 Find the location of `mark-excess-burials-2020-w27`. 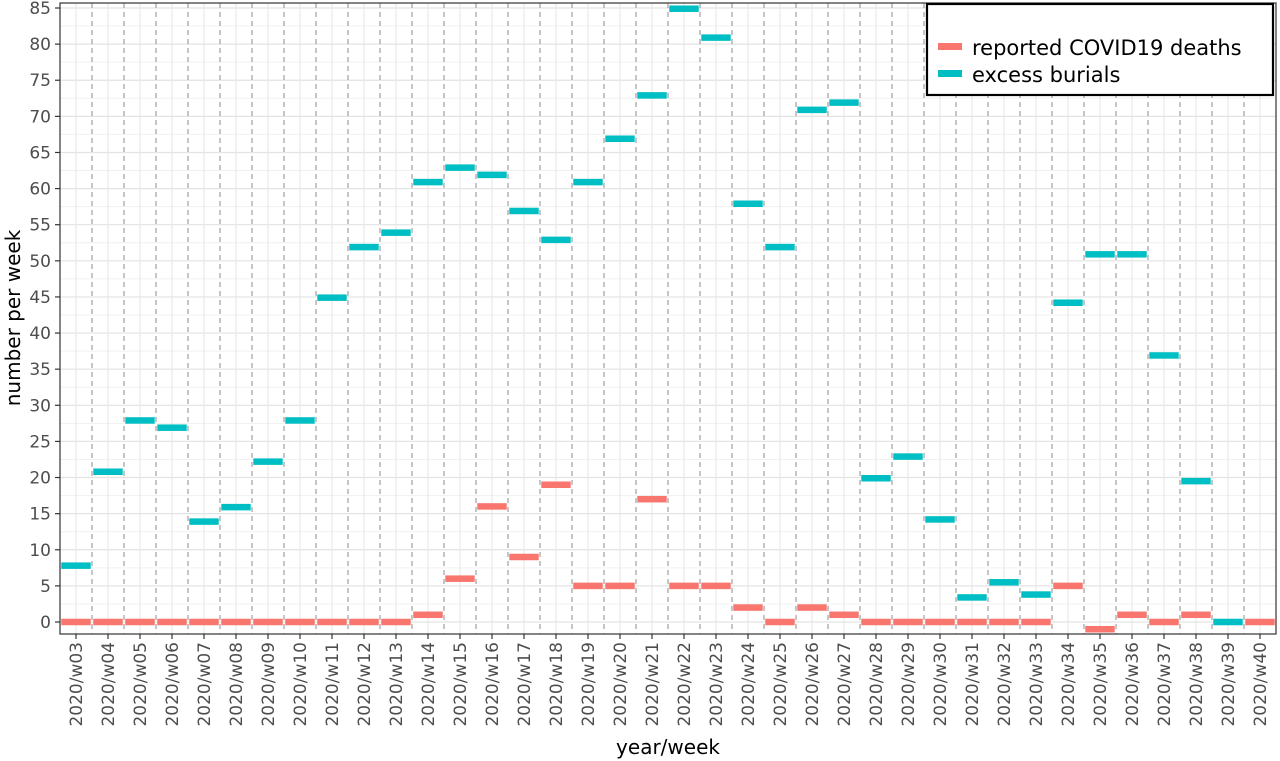

mark-excess-burials-2020-w27 is located at coordinates (844, 102).